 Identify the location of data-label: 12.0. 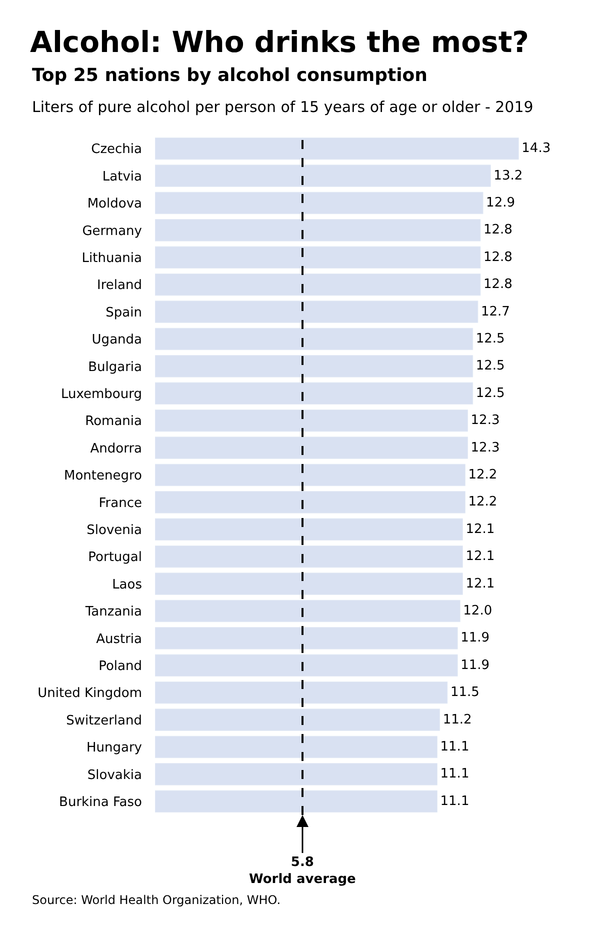
(477, 611).